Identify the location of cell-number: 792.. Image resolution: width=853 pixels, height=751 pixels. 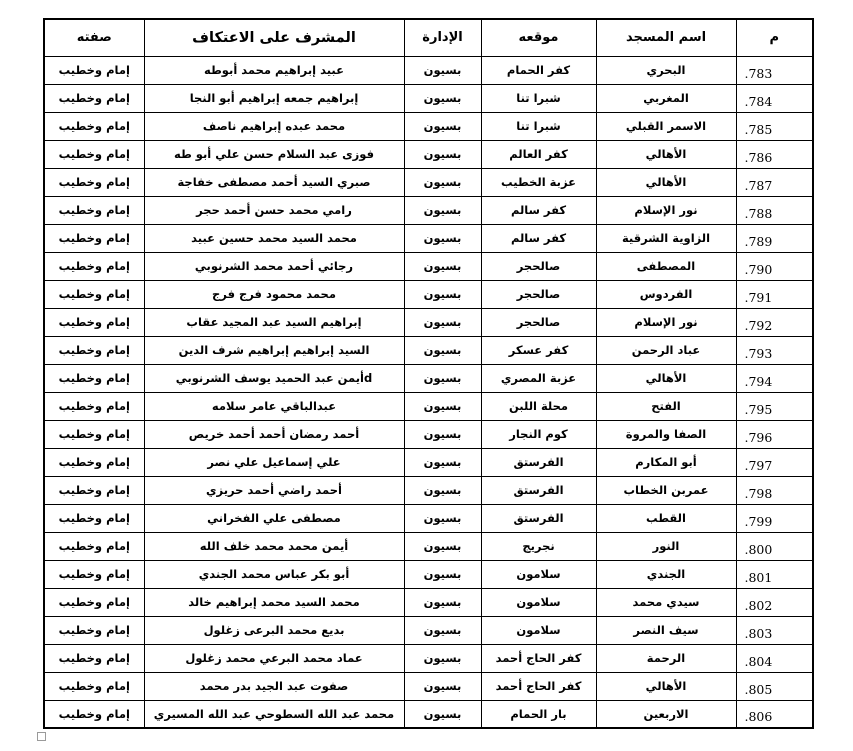
(774, 322).